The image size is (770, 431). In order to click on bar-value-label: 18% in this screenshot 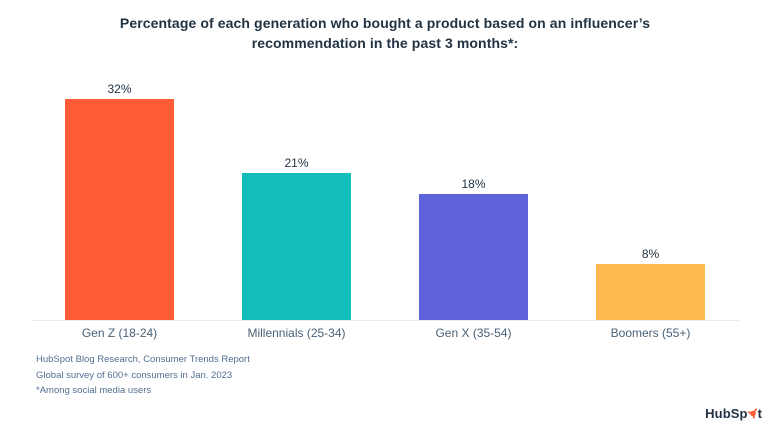, I will do `click(473, 184)`.